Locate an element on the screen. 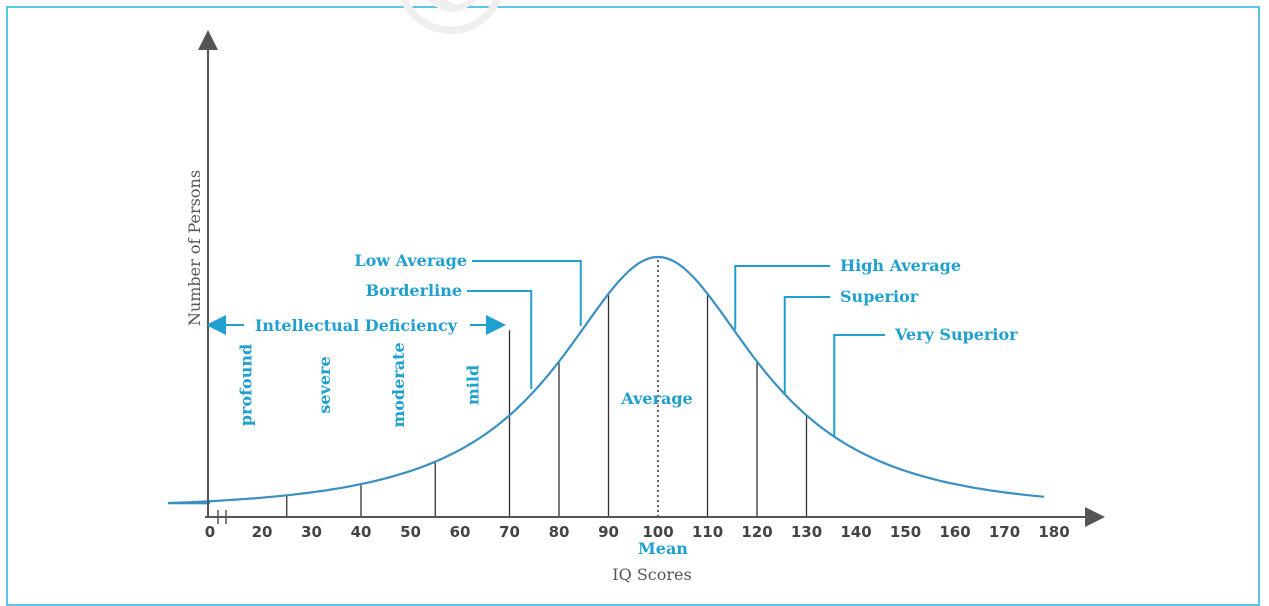  callout-borderline: Borderline is located at coordinates (414, 290).